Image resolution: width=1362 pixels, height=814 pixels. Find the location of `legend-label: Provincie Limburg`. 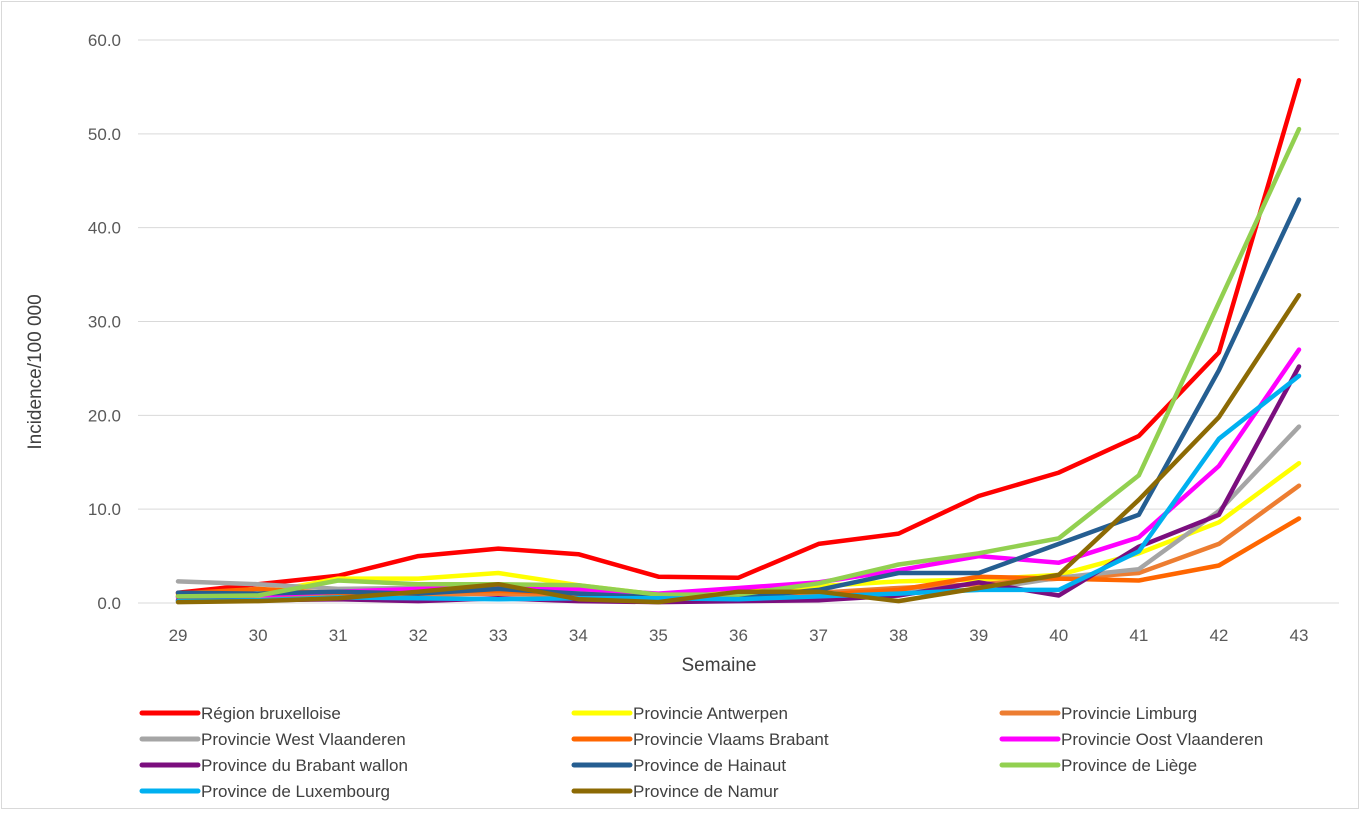

legend-label: Provincie Limburg is located at coordinates (1129, 713).